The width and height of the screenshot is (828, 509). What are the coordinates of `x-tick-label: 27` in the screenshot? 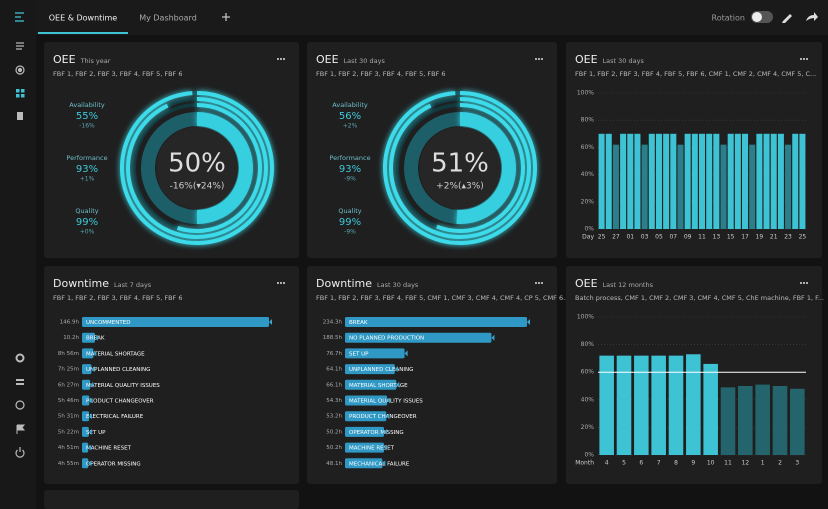 It's located at (616, 237).